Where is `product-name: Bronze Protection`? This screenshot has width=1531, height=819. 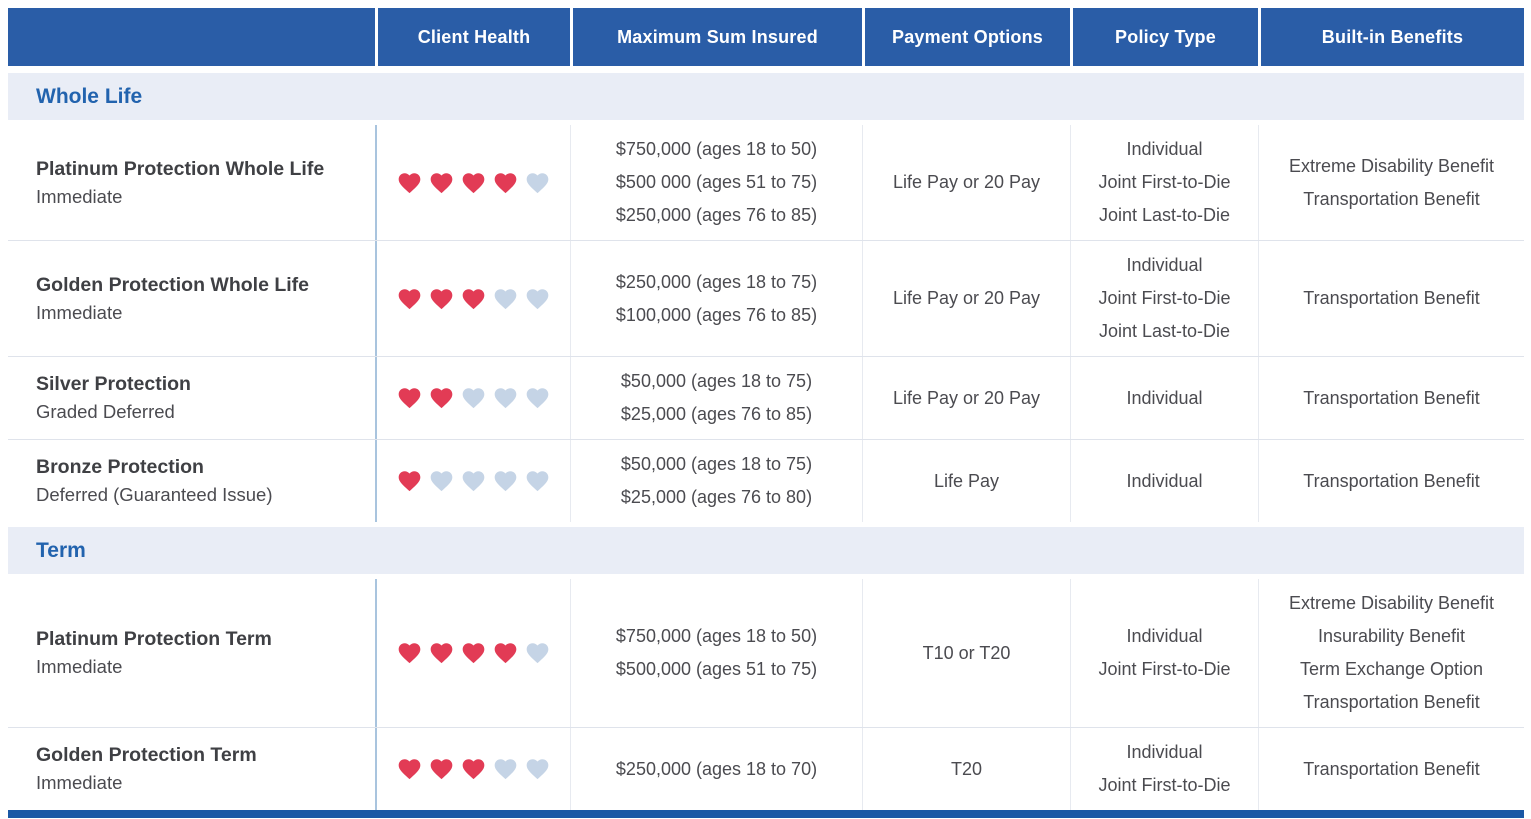 product-name: Bronze Protection is located at coordinates (120, 467).